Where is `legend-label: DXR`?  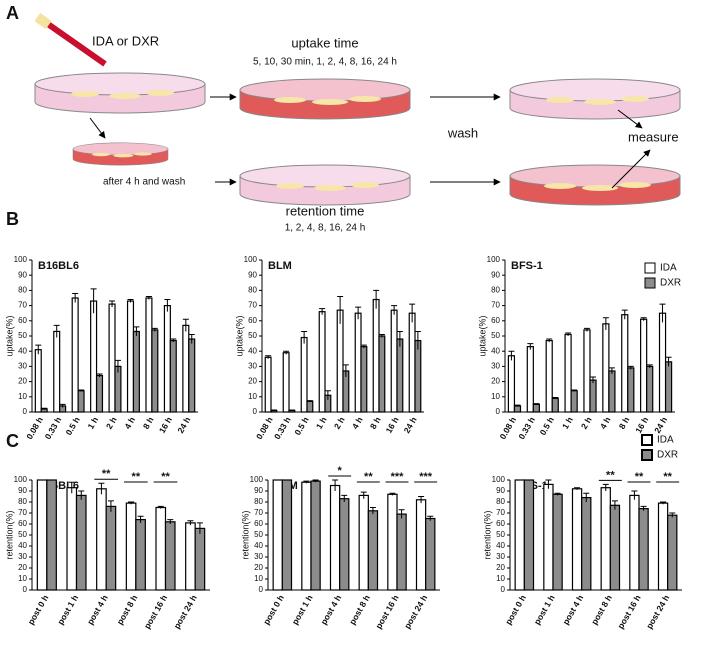 legend-label: DXR is located at coordinates (667, 455).